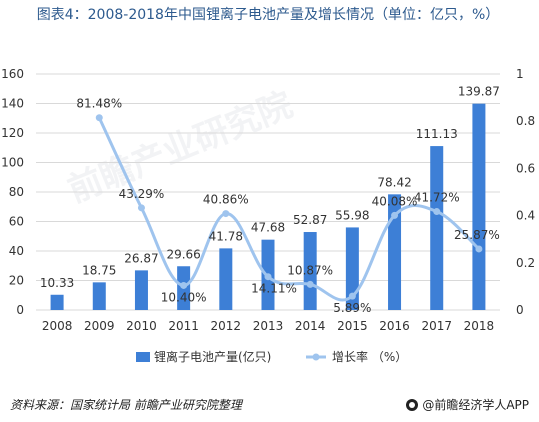  What do you see at coordinates (394, 182) in the screenshot?
I see `bar-value-label: 78.42` at bounding box center [394, 182].